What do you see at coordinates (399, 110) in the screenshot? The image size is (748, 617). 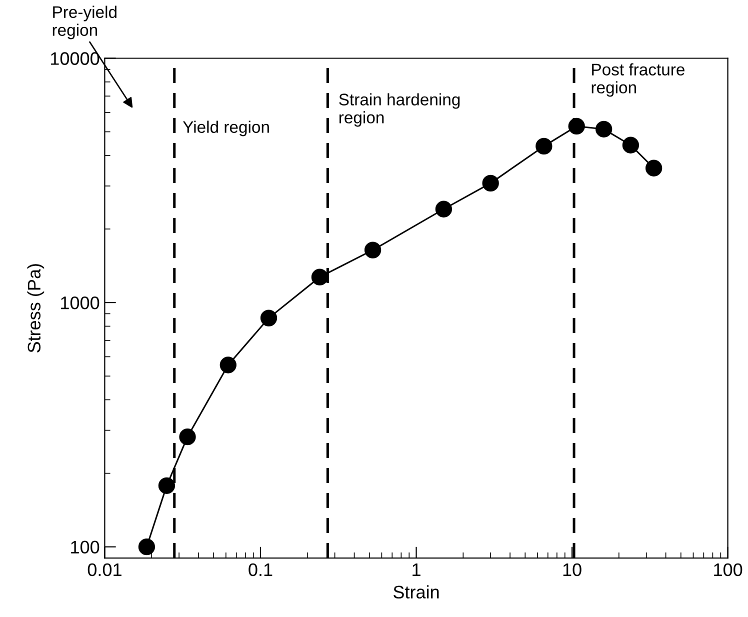 I see `annotation: Strain hardening region` at bounding box center [399, 110].